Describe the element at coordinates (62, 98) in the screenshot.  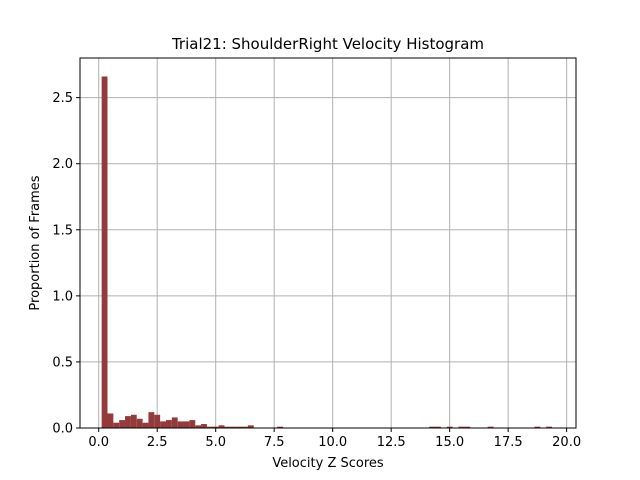
I see `y-tick-label: 2.5` at that location.